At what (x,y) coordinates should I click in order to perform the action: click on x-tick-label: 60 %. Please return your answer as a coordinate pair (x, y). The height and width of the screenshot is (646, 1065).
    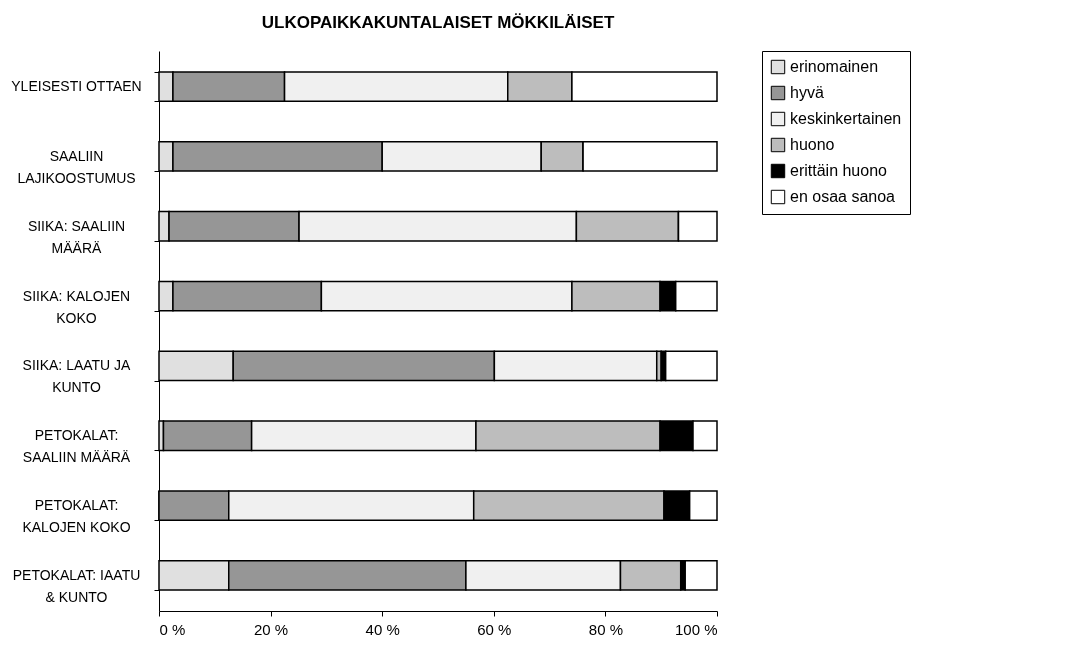
    Looking at the image, I should click on (494, 629).